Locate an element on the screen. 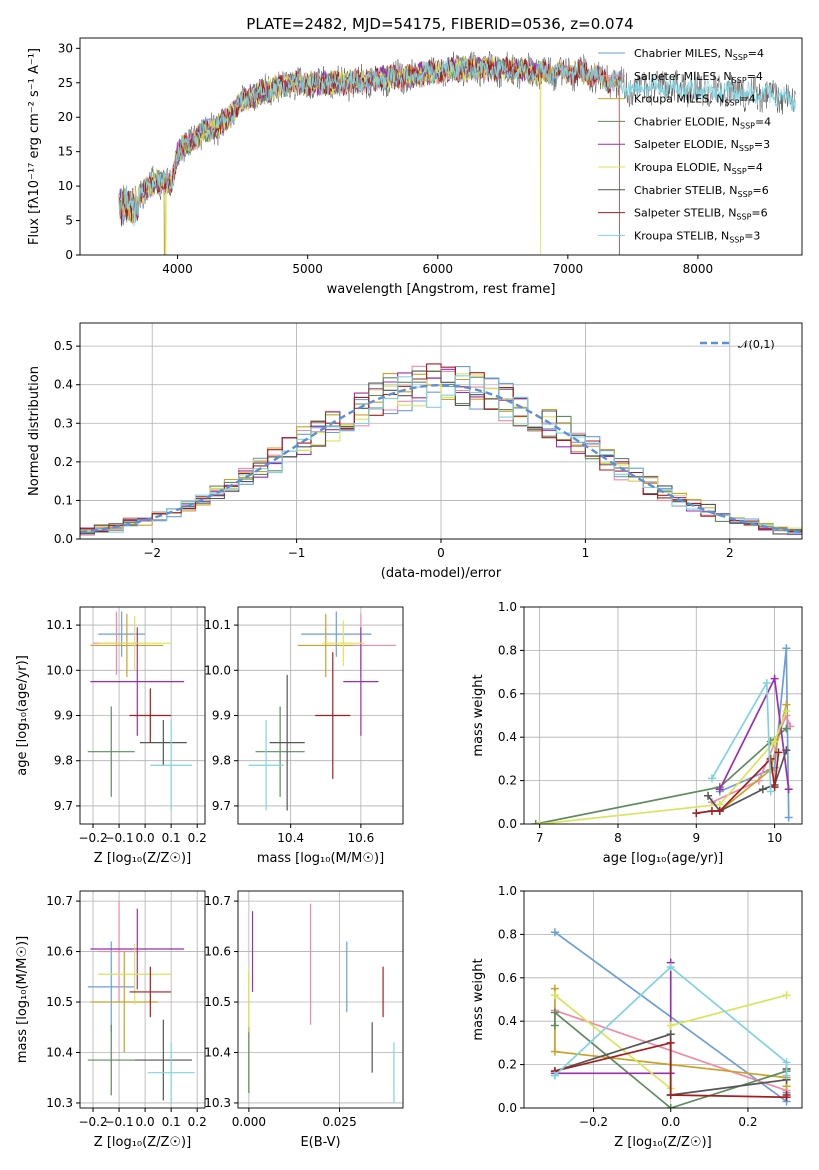 The height and width of the screenshot is (1170, 819). x-tick-label: 0 is located at coordinates (441, 553).